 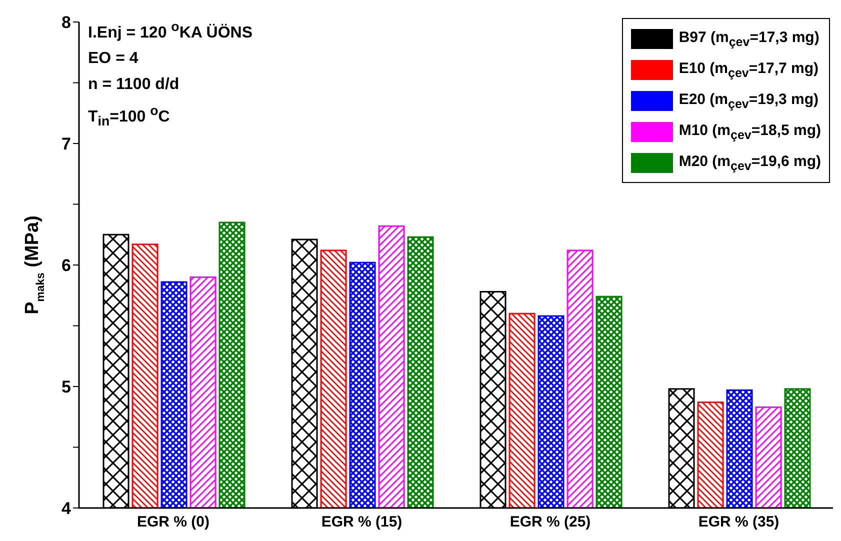 I want to click on y-tick-label: 7, so click(x=66, y=144).